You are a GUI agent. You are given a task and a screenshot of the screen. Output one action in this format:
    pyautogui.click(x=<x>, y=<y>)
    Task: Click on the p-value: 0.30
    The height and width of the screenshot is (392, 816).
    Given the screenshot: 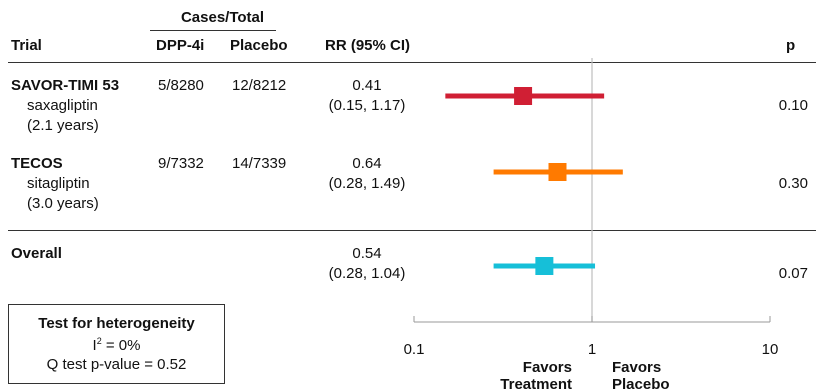 What is the action you would take?
    pyautogui.click(x=793, y=183)
    